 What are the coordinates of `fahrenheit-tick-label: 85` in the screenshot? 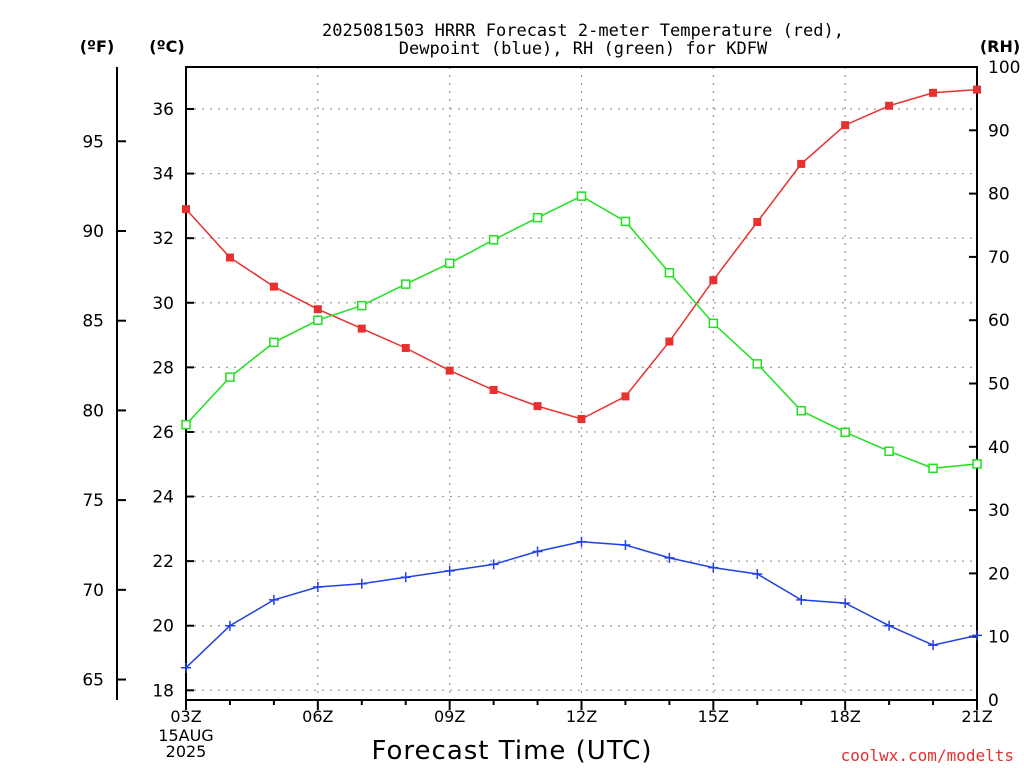 It's located at (93, 322).